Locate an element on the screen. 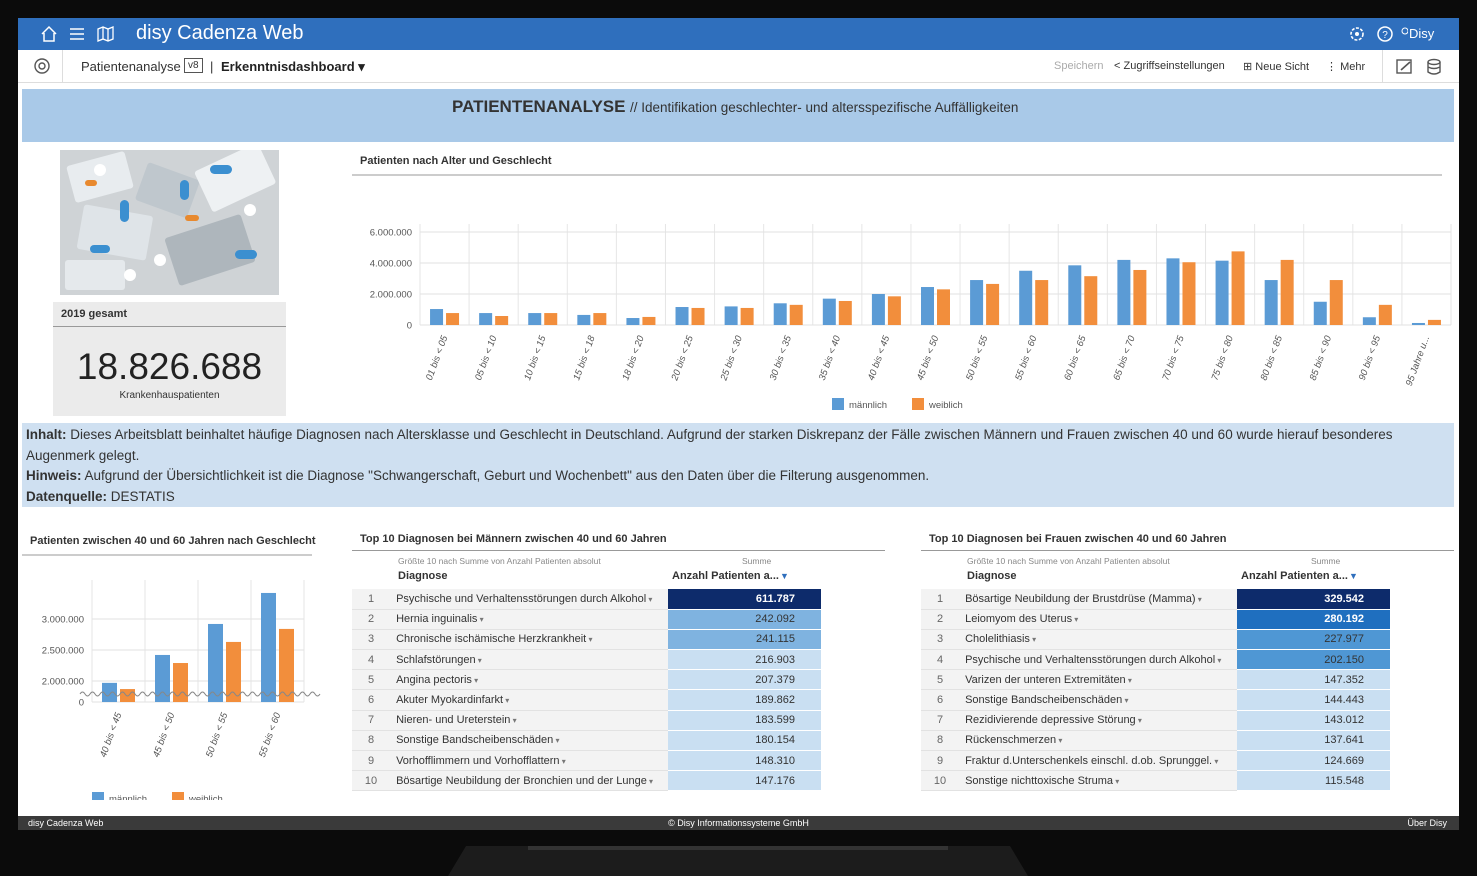  diagnosis-text: Nieren- und Ureterstein is located at coordinates (456, 720).